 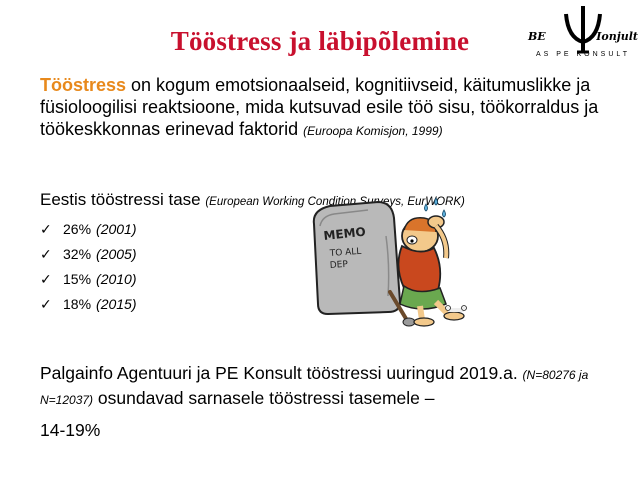 What do you see at coordinates (583, 30) in the screenshot?
I see `psi-icon` at bounding box center [583, 30].